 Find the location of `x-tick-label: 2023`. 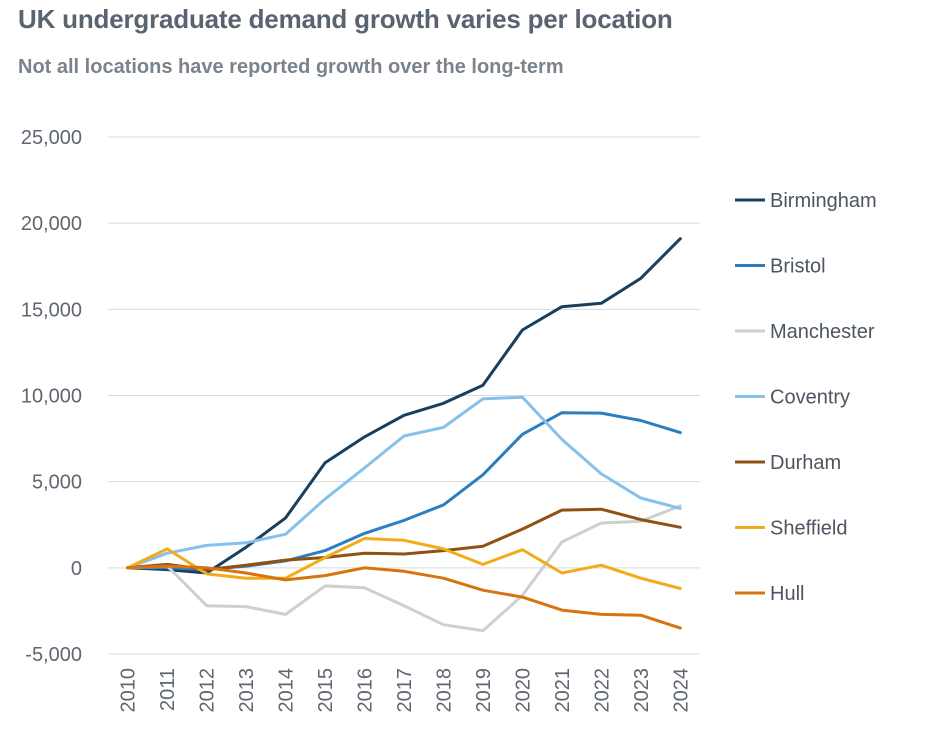

x-tick-label: 2023 is located at coordinates (642, 690).